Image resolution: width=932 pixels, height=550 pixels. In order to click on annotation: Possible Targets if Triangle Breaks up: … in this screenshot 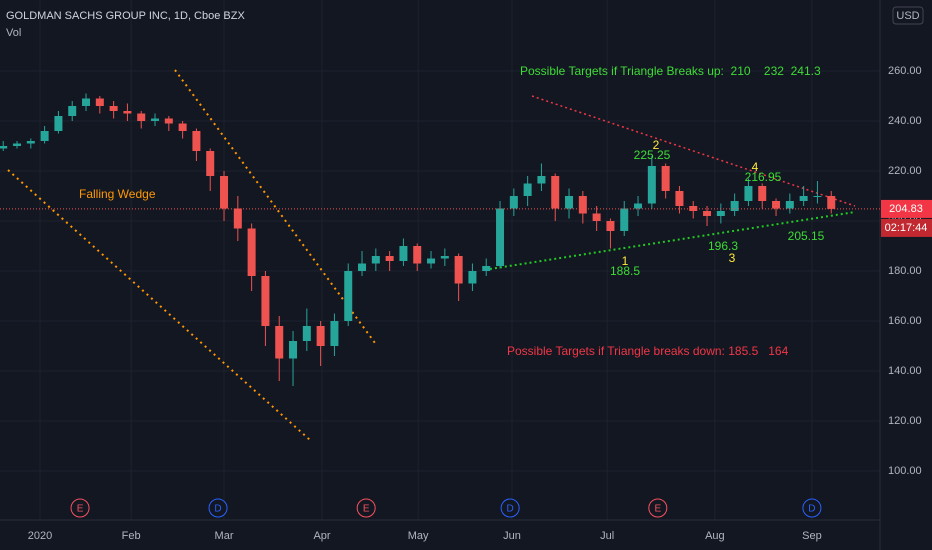, I will do `click(670, 71)`.